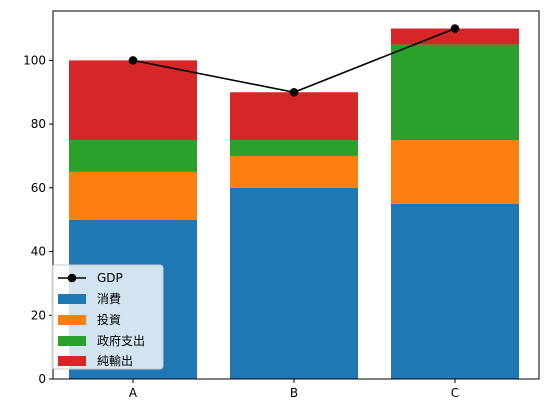 This screenshot has width=551, height=416. Describe the element at coordinates (38, 188) in the screenshot. I see `y-tick-label: 60` at that location.